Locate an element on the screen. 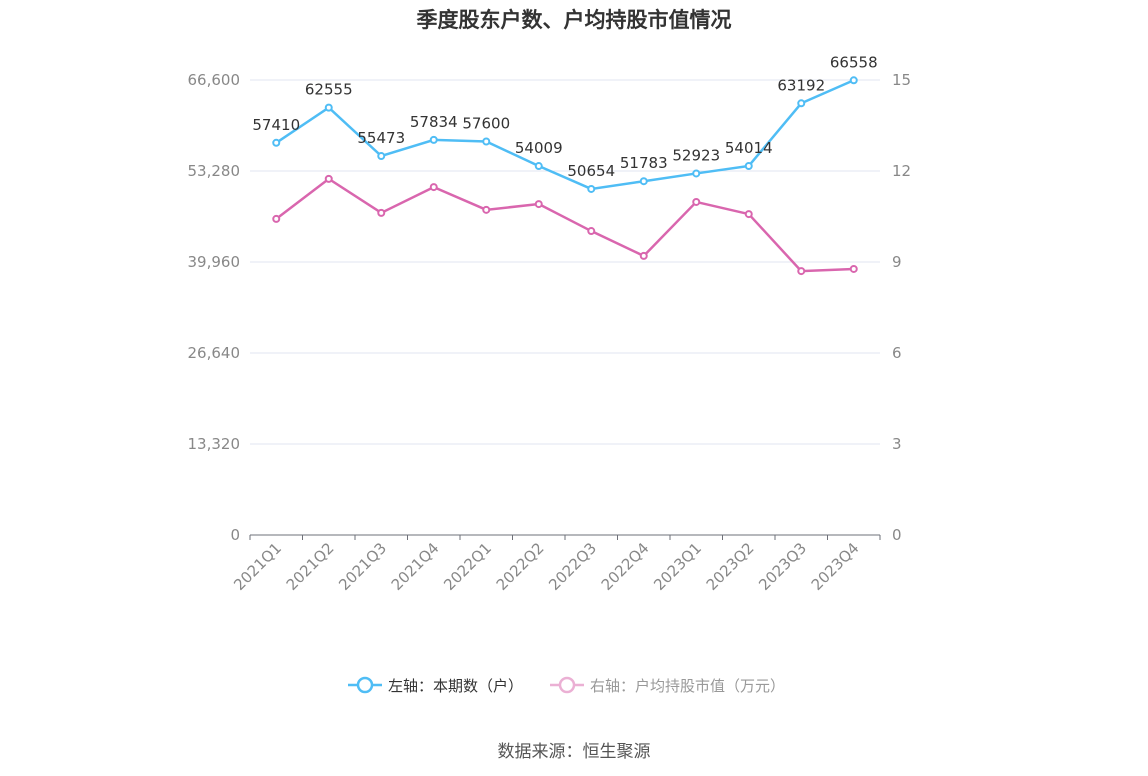  x-tick-label: 2023Q3 is located at coordinates (782, 566).